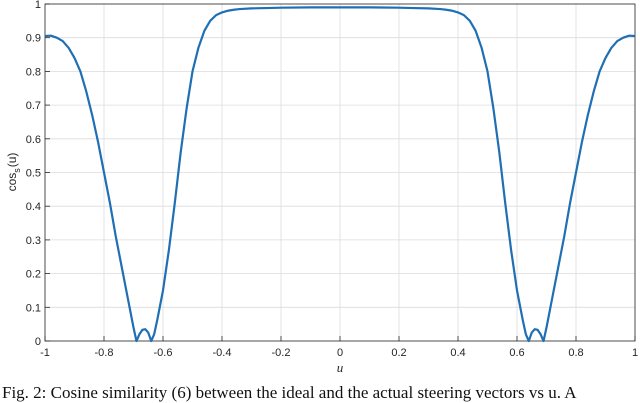 The height and width of the screenshot is (403, 640). What do you see at coordinates (575, 353) in the screenshot?
I see `x-tick-label: 0.8` at bounding box center [575, 353].